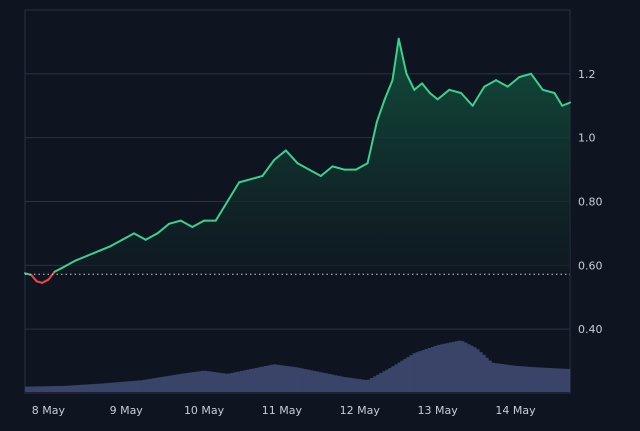 The height and width of the screenshot is (431, 640). What do you see at coordinates (590, 202) in the screenshot?
I see `y-axis-ticks: 1.2 1.0 0.80 0.60 0.40` at bounding box center [590, 202].